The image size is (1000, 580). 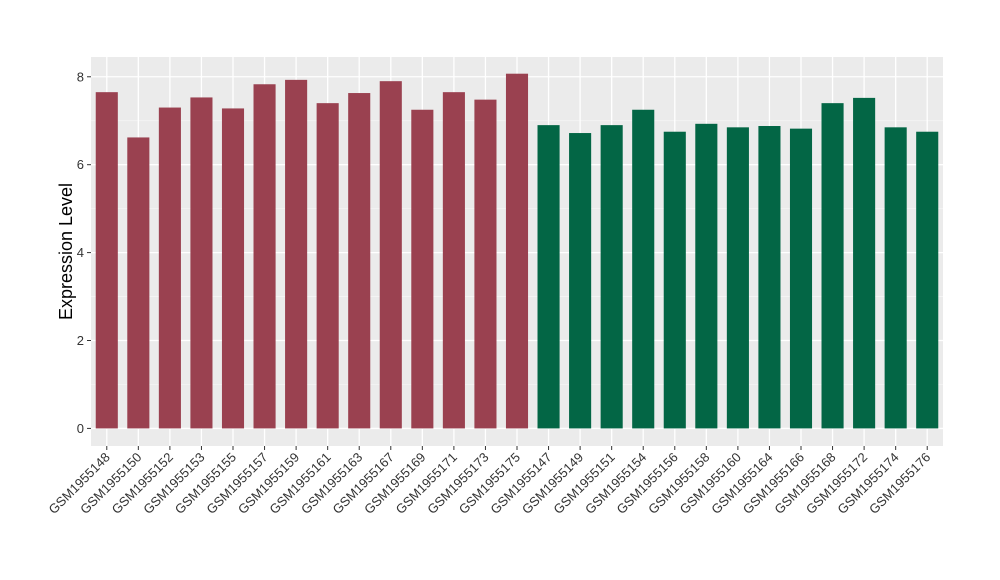 What do you see at coordinates (580, 281) in the screenshot?
I see `bar-GSM1955149` at bounding box center [580, 281].